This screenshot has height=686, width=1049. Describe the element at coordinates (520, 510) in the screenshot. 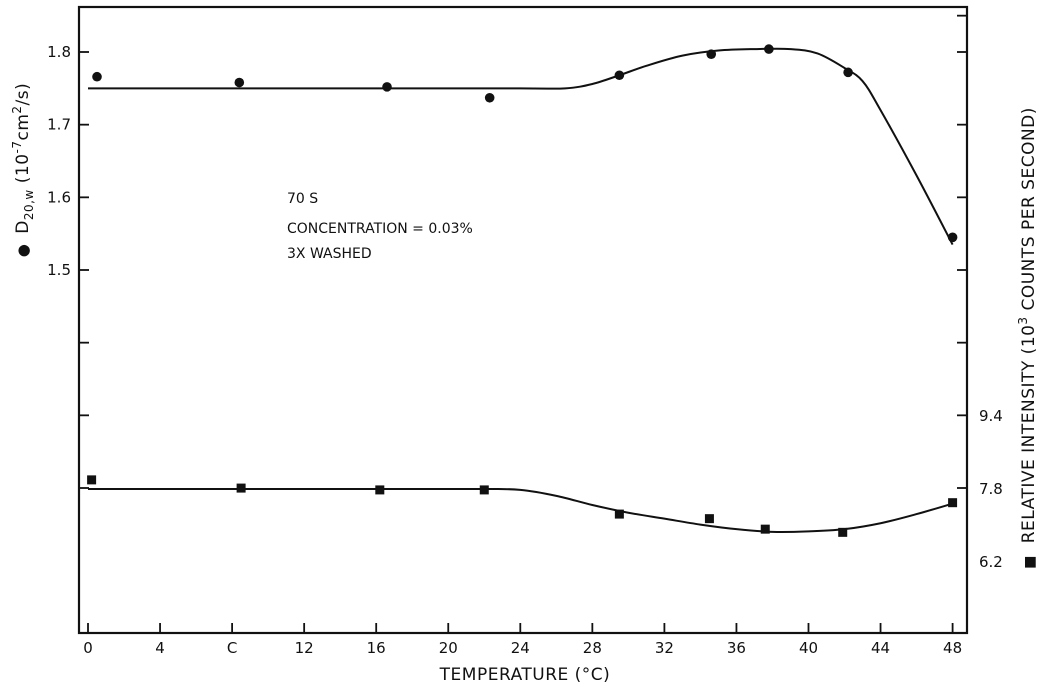

I see `intensity-fit-curve` at that location.